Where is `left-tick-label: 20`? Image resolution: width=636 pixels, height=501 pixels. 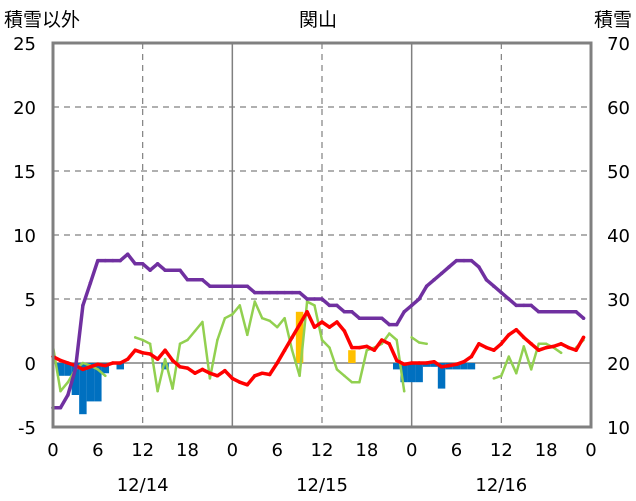
left-tick-label: 20 is located at coordinates (24, 108).